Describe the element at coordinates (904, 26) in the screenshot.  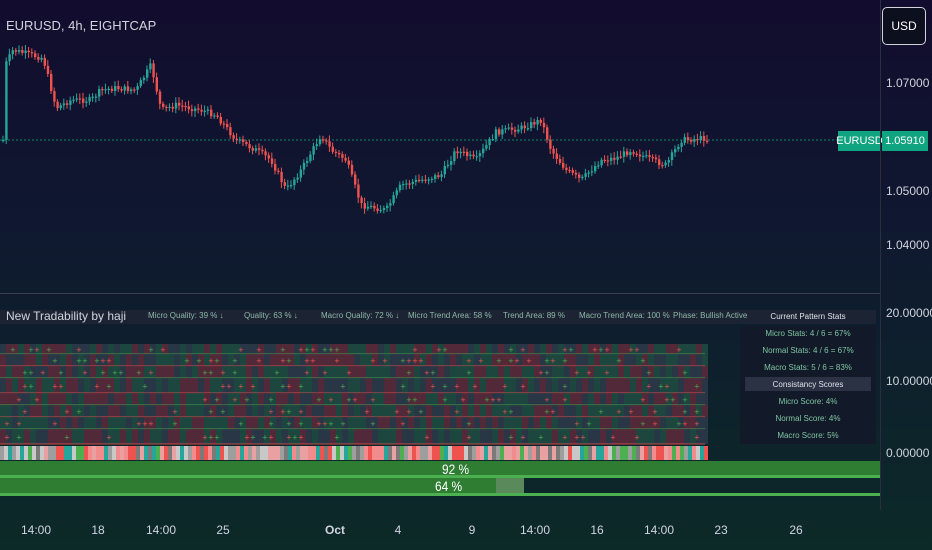
I see `currency-button: USD` at that location.